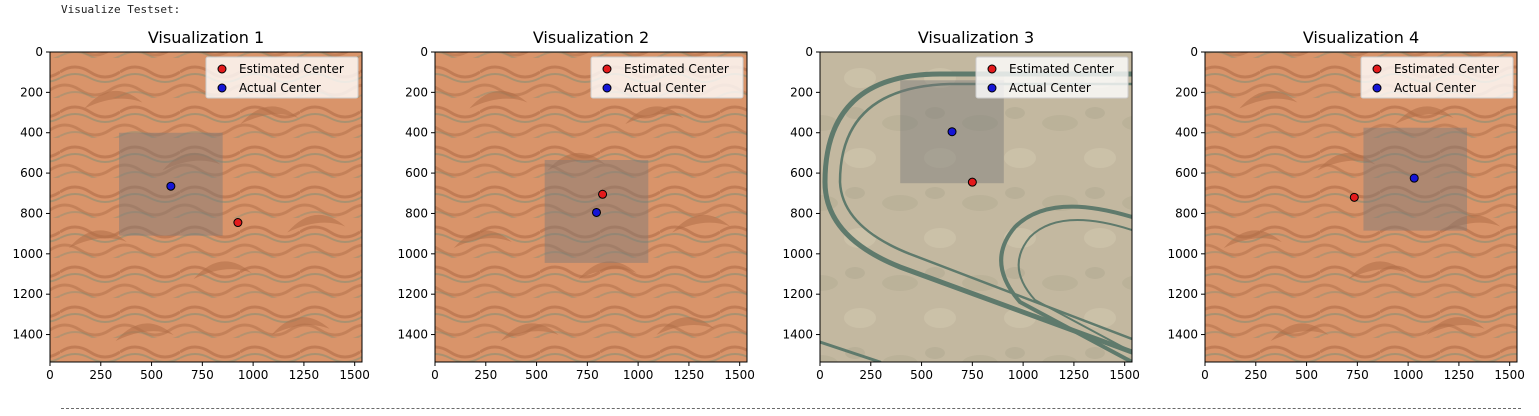 The height and width of the screenshot is (416, 1539). What do you see at coordinates (206, 37) in the screenshot?
I see `subplot-title: Visualization 1` at bounding box center [206, 37].